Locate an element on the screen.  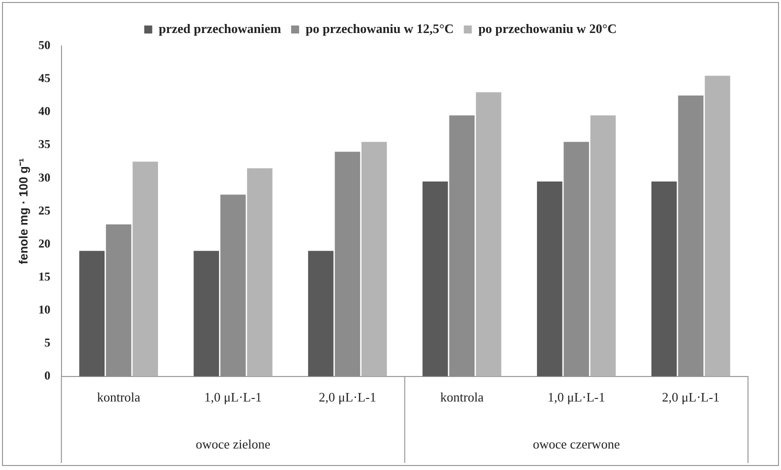
y-tick-label: 50 is located at coordinates (44, 45).